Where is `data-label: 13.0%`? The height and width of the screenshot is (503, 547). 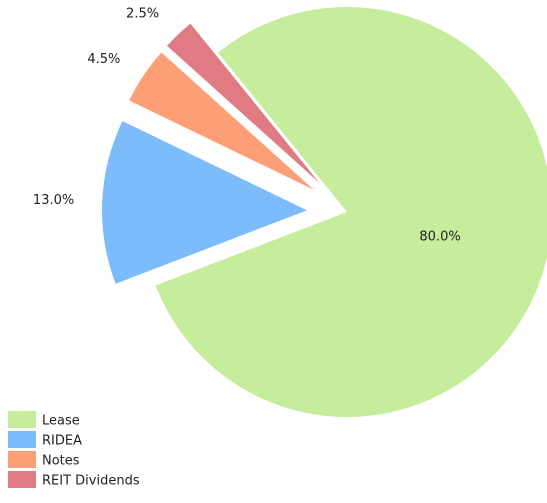 data-label: 13.0% is located at coordinates (53, 200).